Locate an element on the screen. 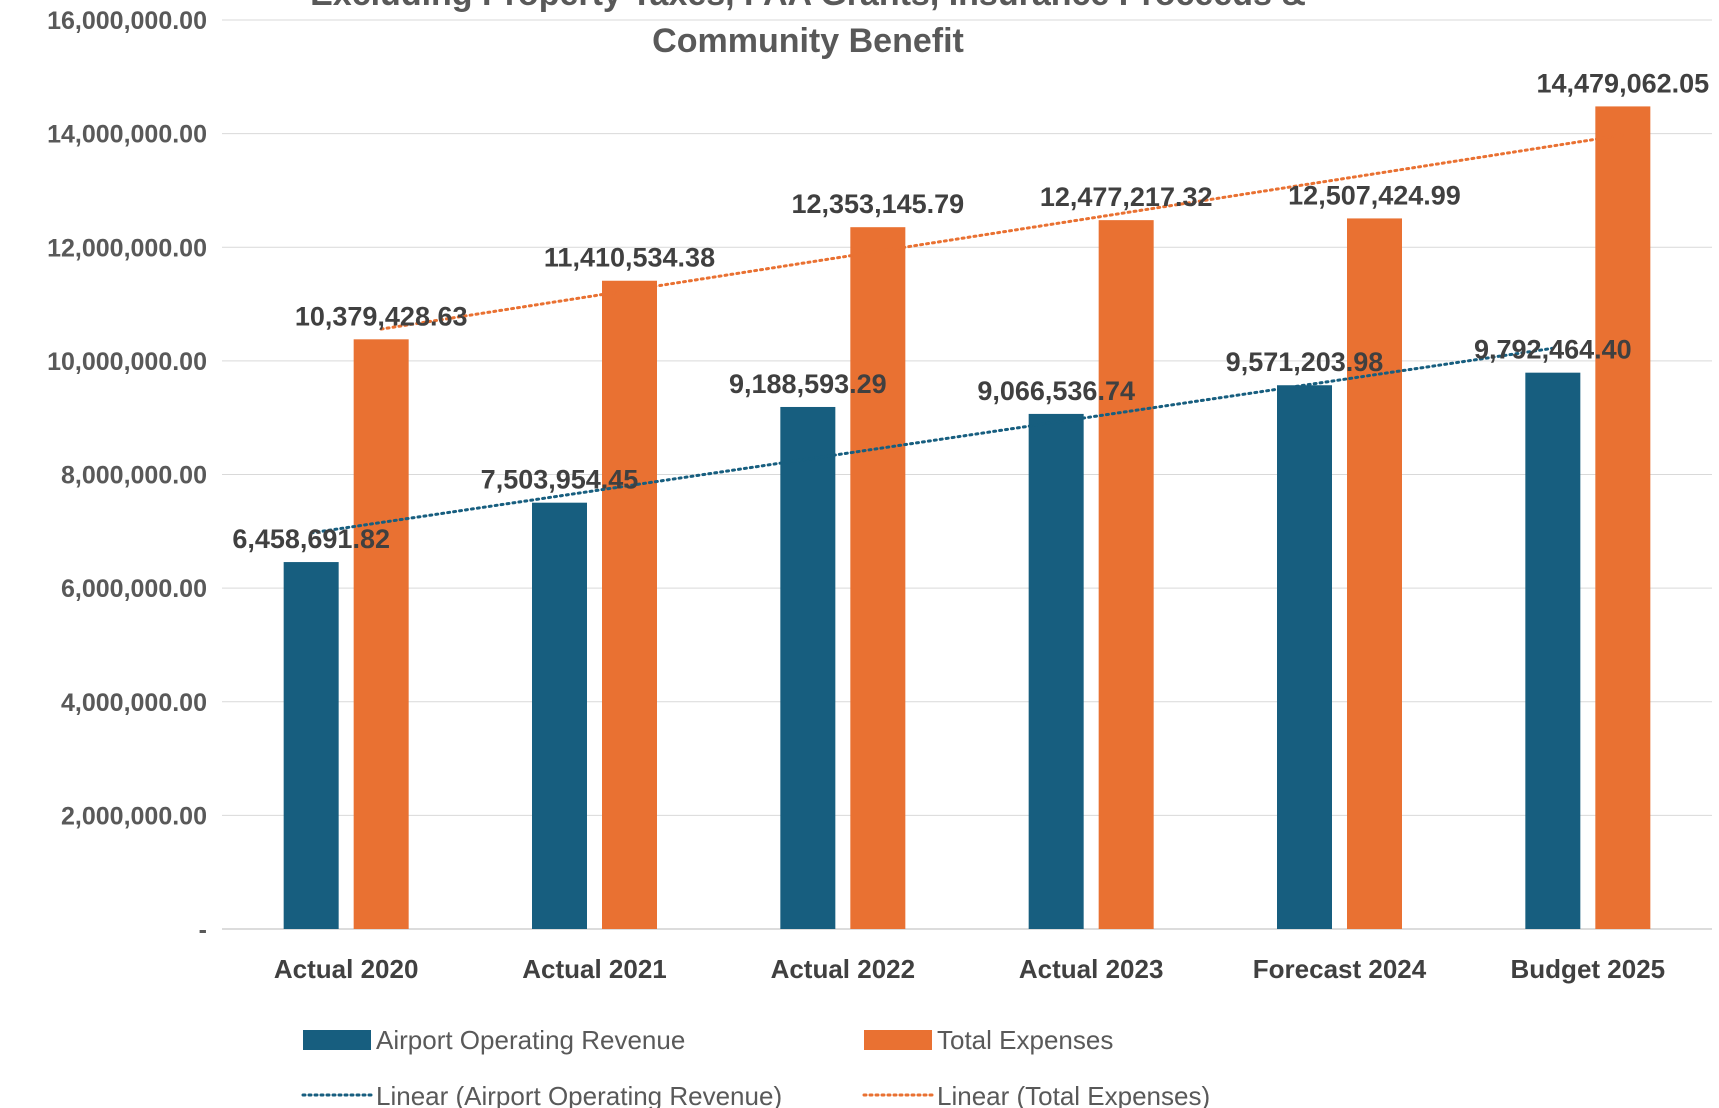 The width and height of the screenshot is (1719, 1108). y-tick-label: 10,000,000.00 is located at coordinates (127, 362).